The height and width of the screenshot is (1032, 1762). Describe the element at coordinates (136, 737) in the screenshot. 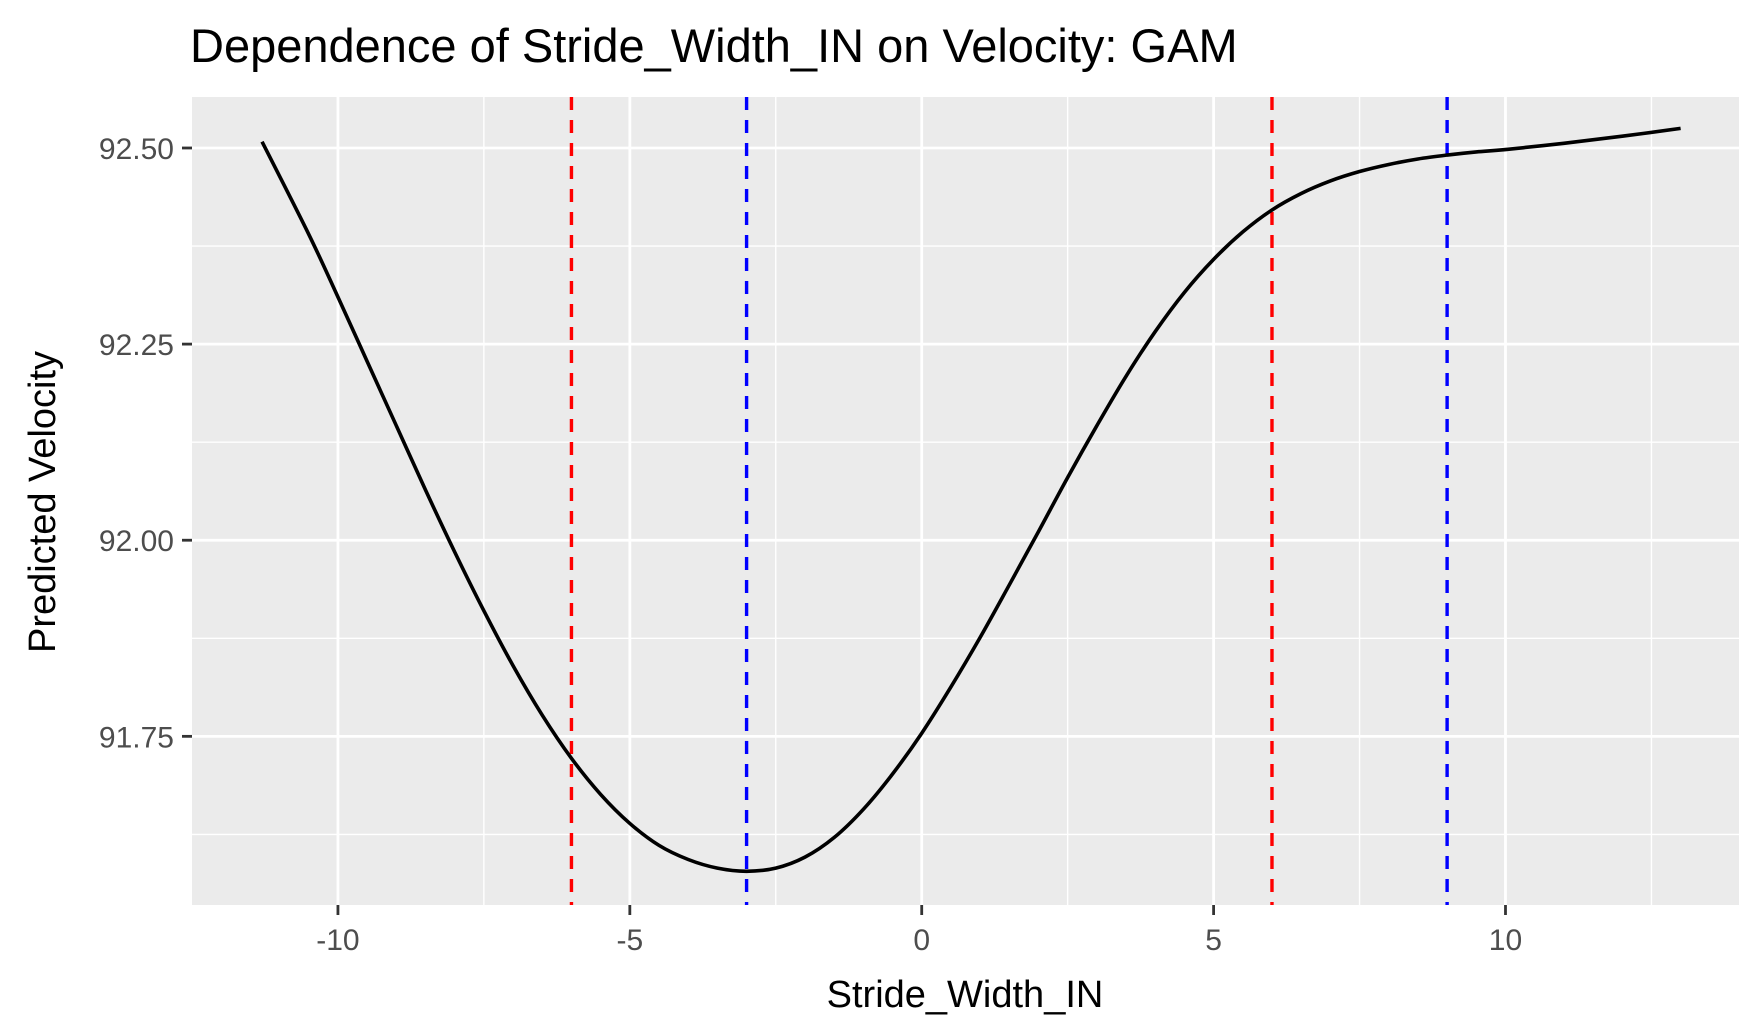

I see `y-tick-label: 91.75` at that location.